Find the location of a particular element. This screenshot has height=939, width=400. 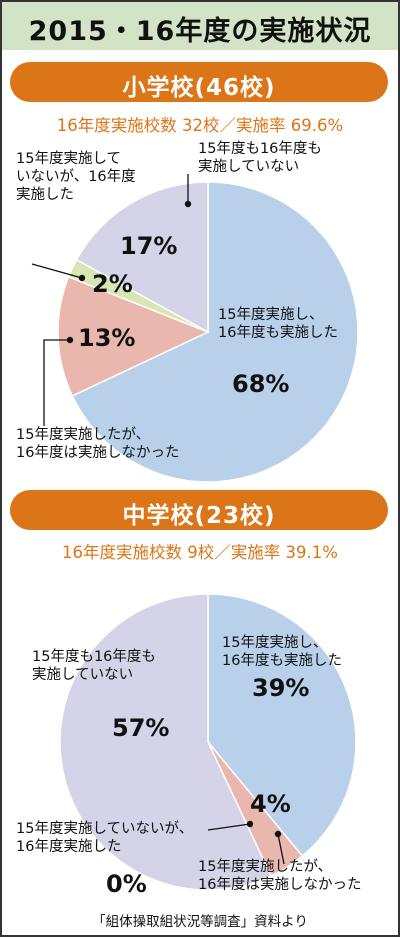

elementary-pct-stopped: 13% is located at coordinates (107, 338).